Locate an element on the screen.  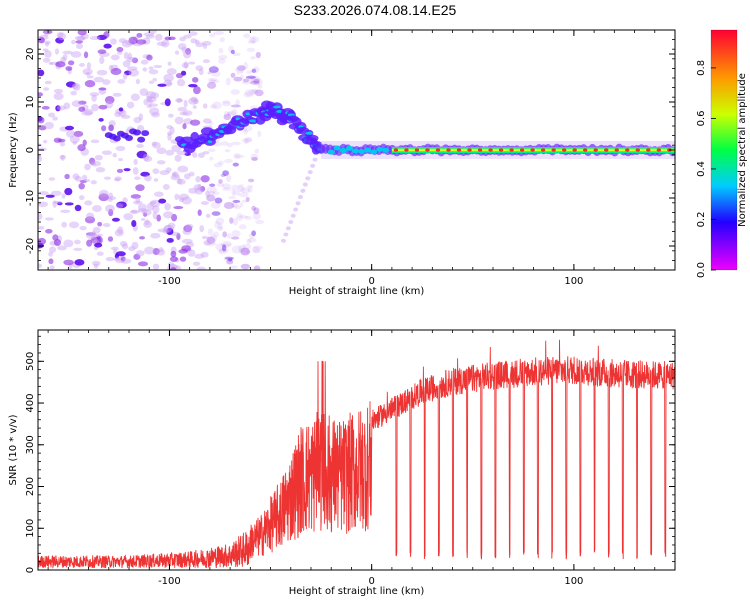
ridge-core is located at coordinates (237, 119).